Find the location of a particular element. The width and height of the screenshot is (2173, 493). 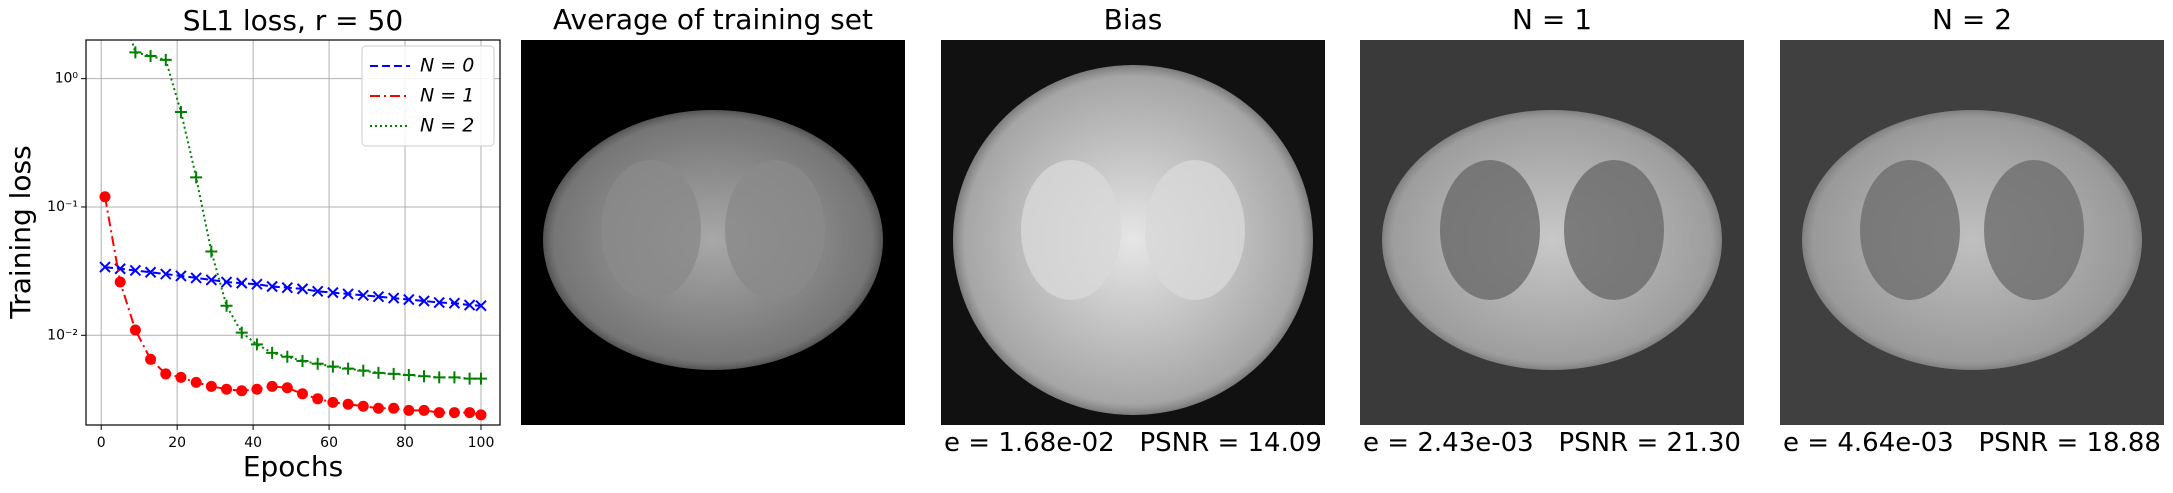

x-tick-label: 20 is located at coordinates (177, 443).